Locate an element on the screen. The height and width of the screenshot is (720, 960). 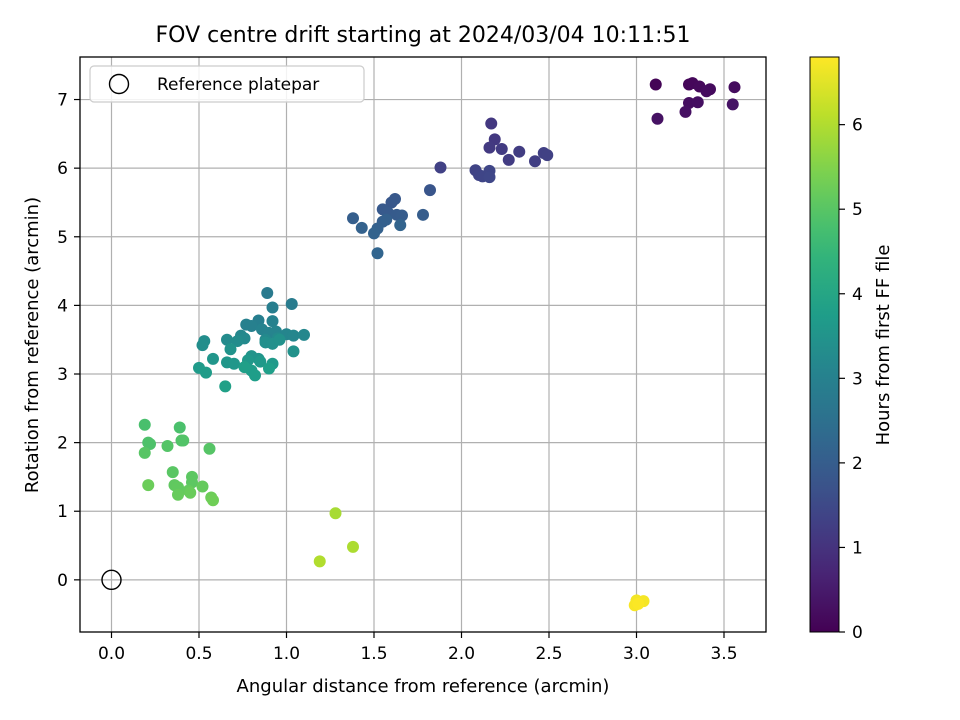
reference-platepar-marker is located at coordinates (111, 580).